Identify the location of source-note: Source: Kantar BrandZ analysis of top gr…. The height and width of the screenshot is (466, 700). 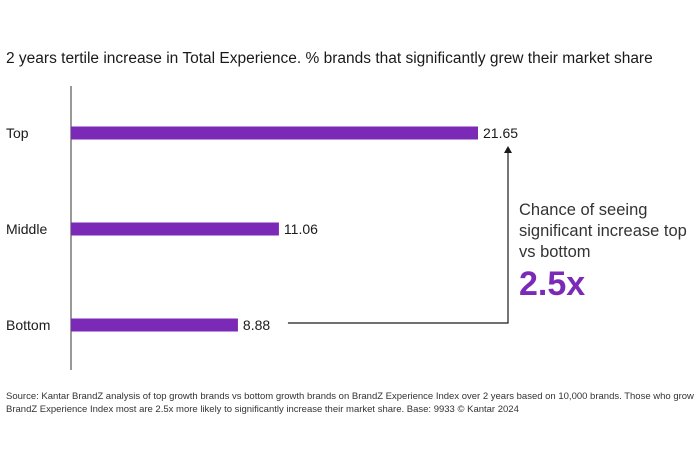
(350, 403).